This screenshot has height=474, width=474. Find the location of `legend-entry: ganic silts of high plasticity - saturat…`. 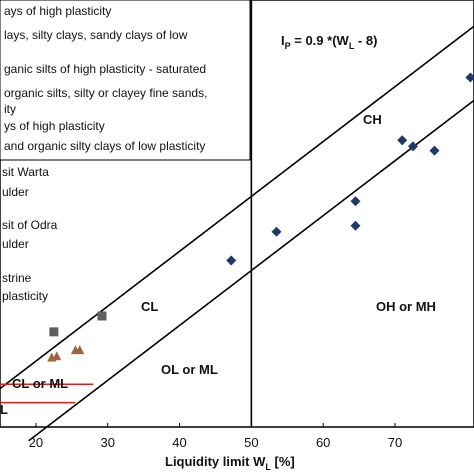

legend-entry: ganic silts of high plasticity - saturat… is located at coordinates (105, 69).